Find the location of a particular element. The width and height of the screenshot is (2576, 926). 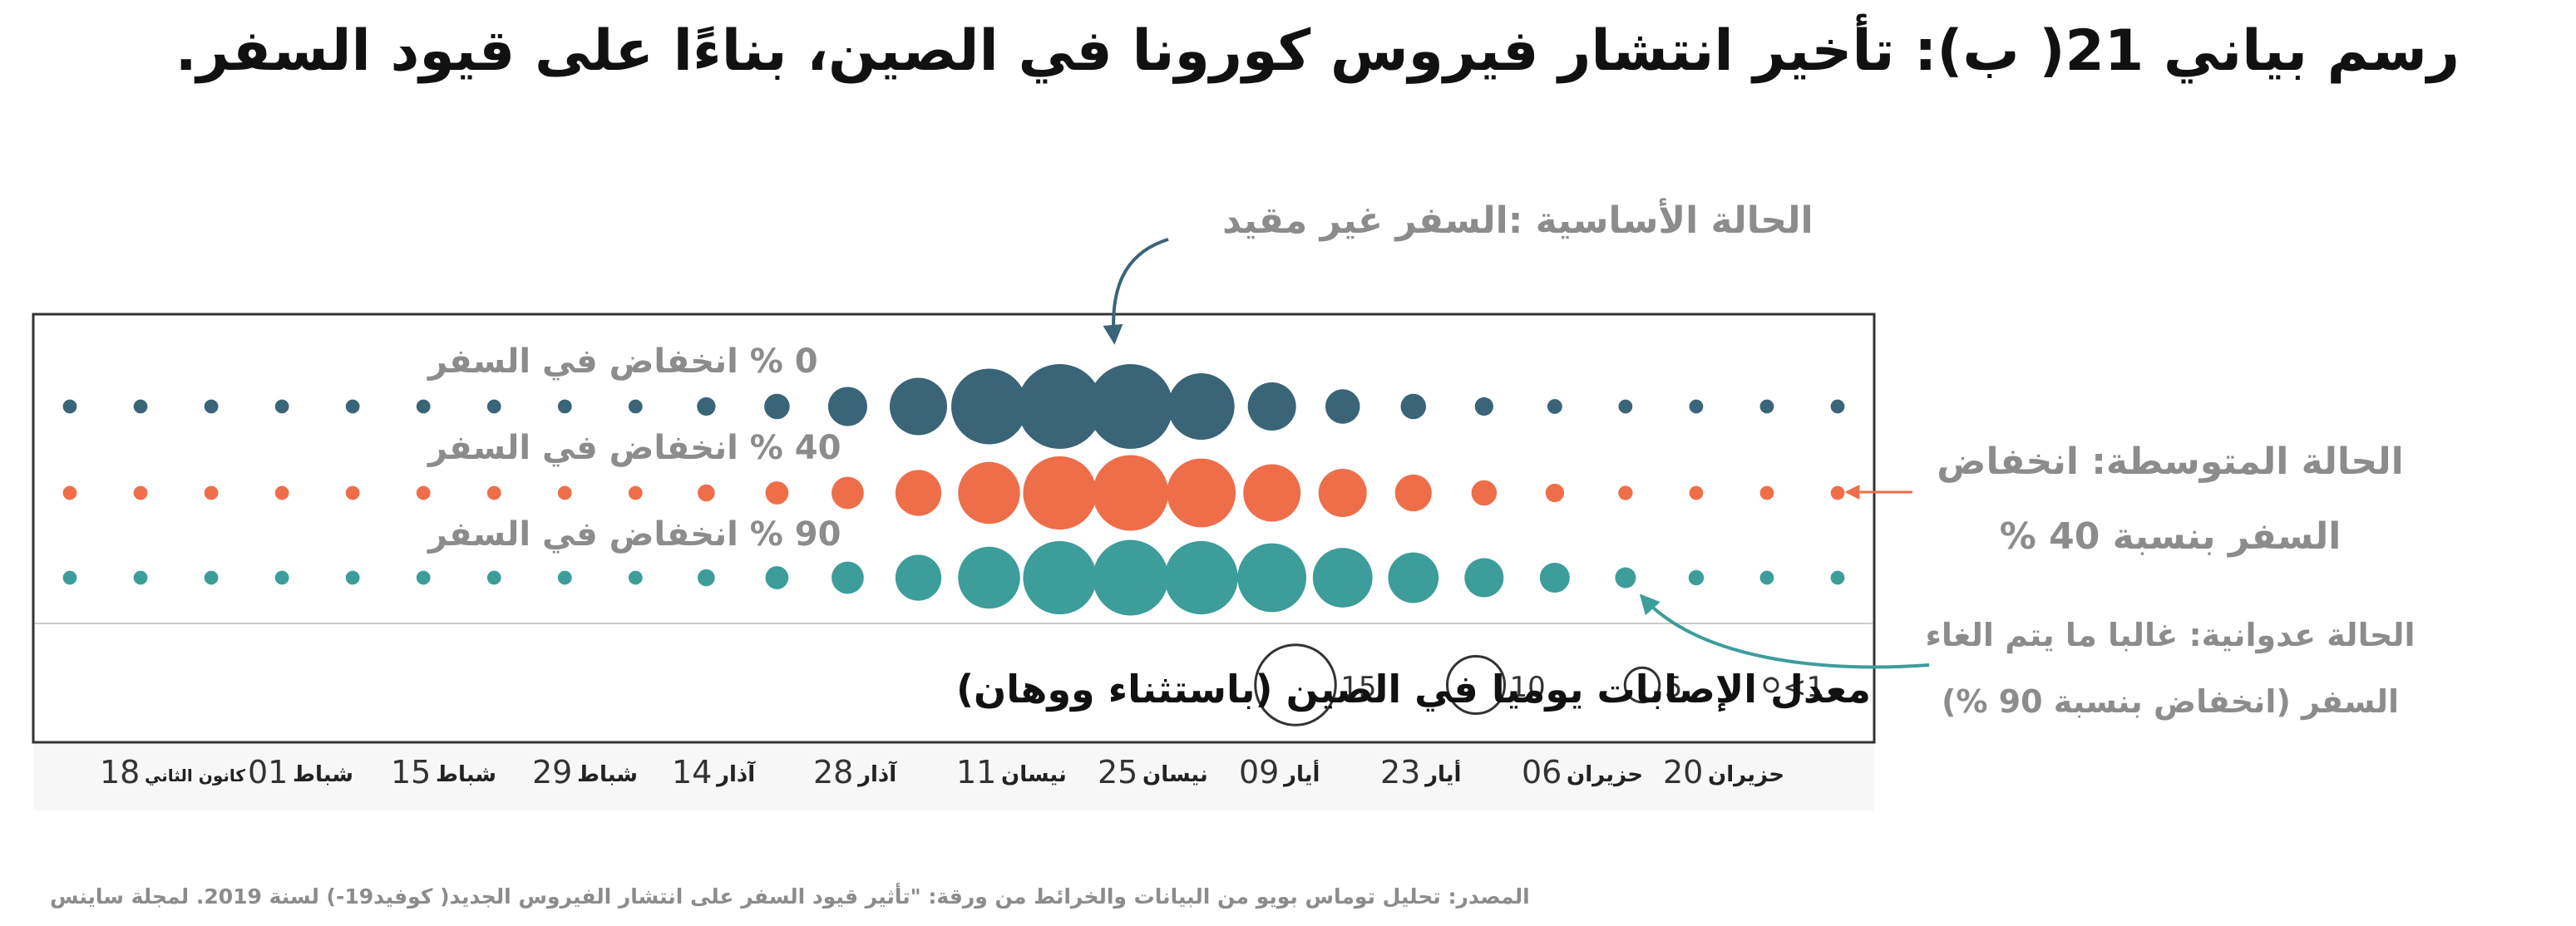

size-legend-label-3: 15 is located at coordinates (1358, 687).